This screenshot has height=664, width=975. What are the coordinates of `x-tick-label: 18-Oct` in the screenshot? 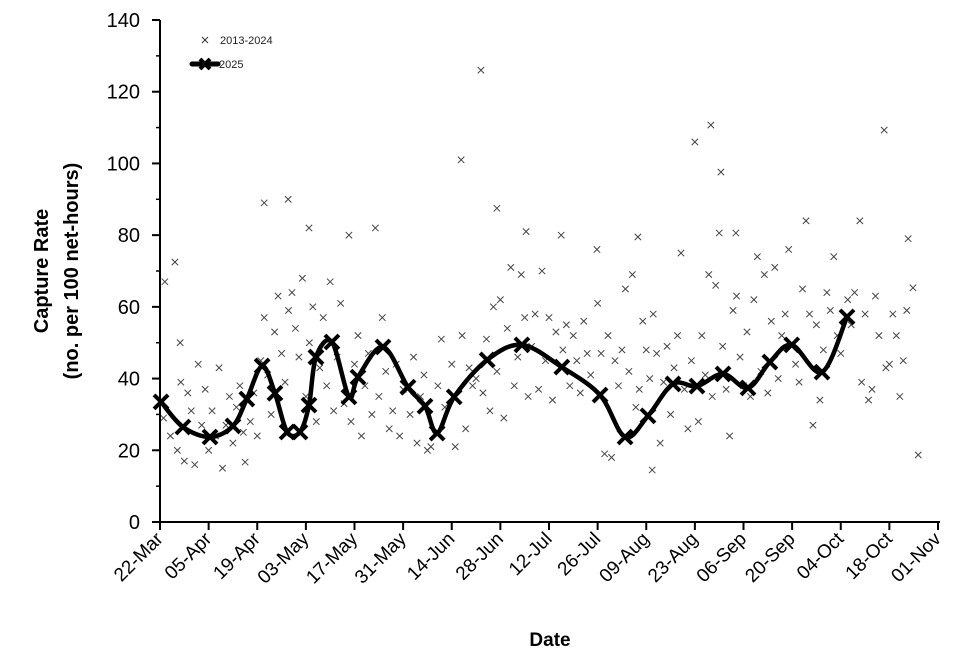 It's located at (870, 556).